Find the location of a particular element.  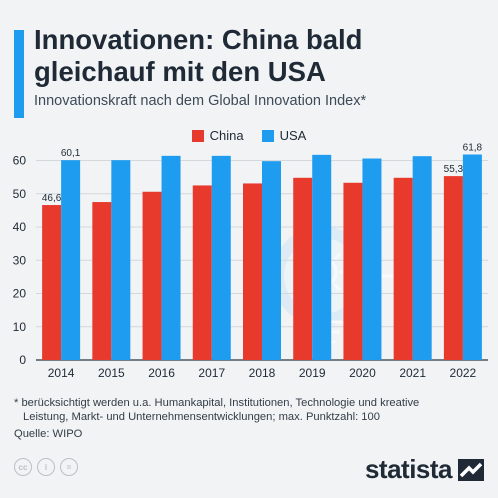

source-note: Quelle: WIPO is located at coordinates (48, 434).